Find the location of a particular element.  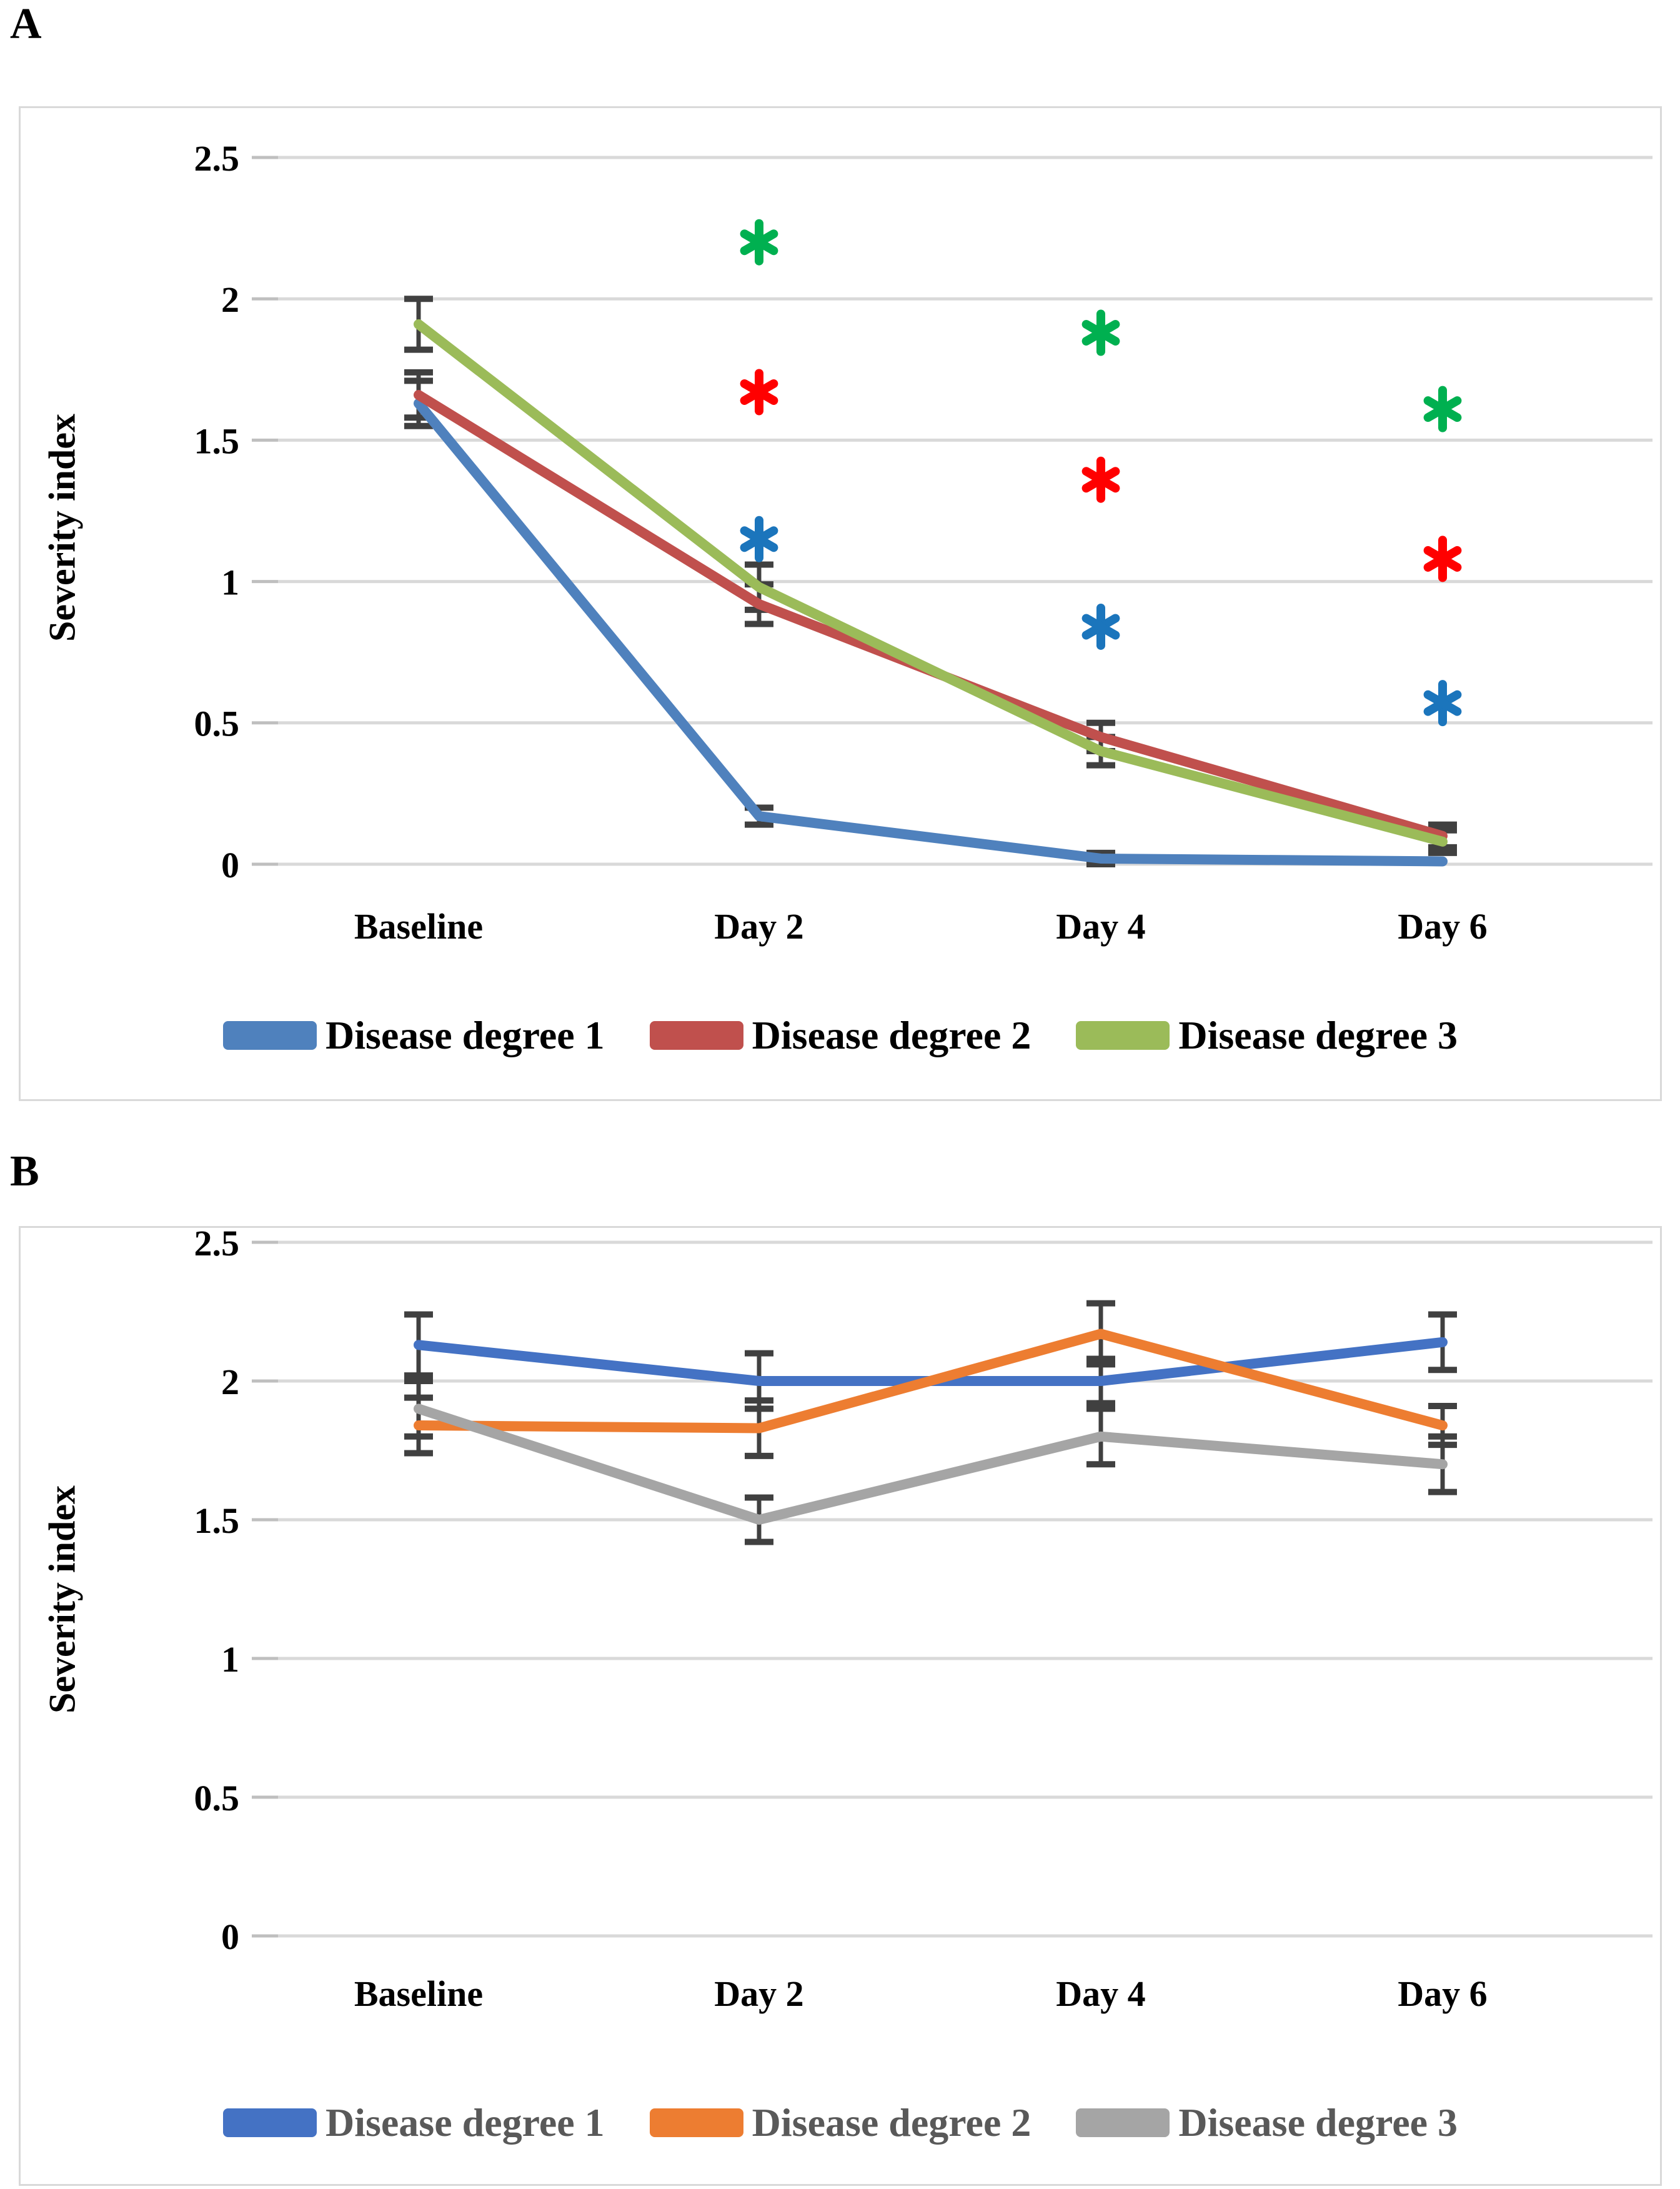

panel-b-label: B is located at coordinates (25, 1171).